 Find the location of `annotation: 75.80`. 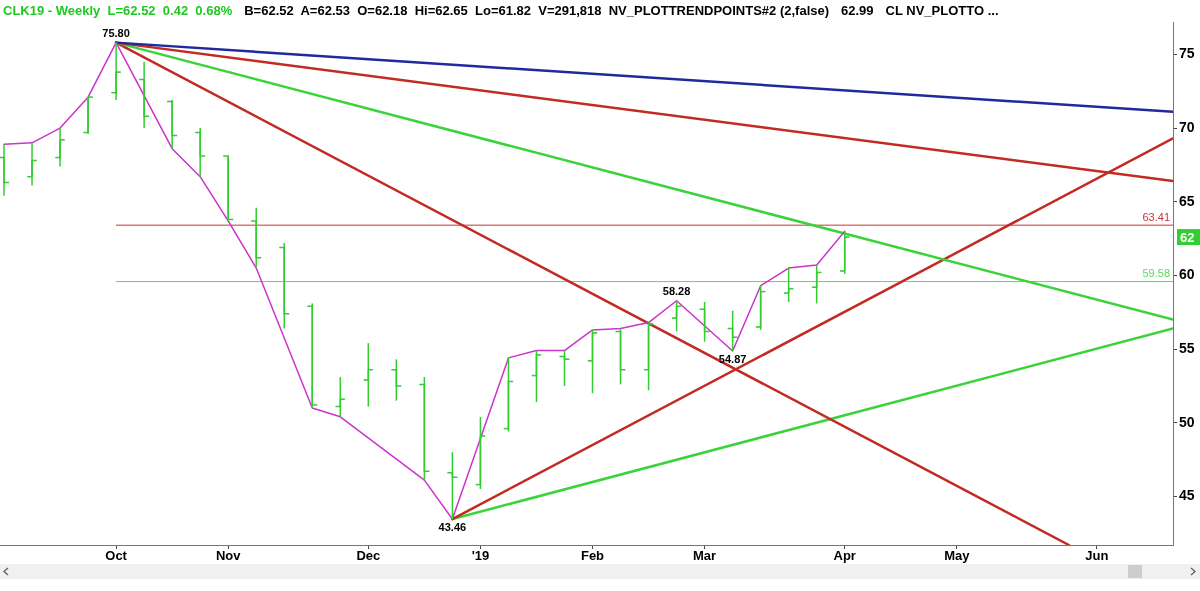

annotation: 75.80 is located at coordinates (116, 33).